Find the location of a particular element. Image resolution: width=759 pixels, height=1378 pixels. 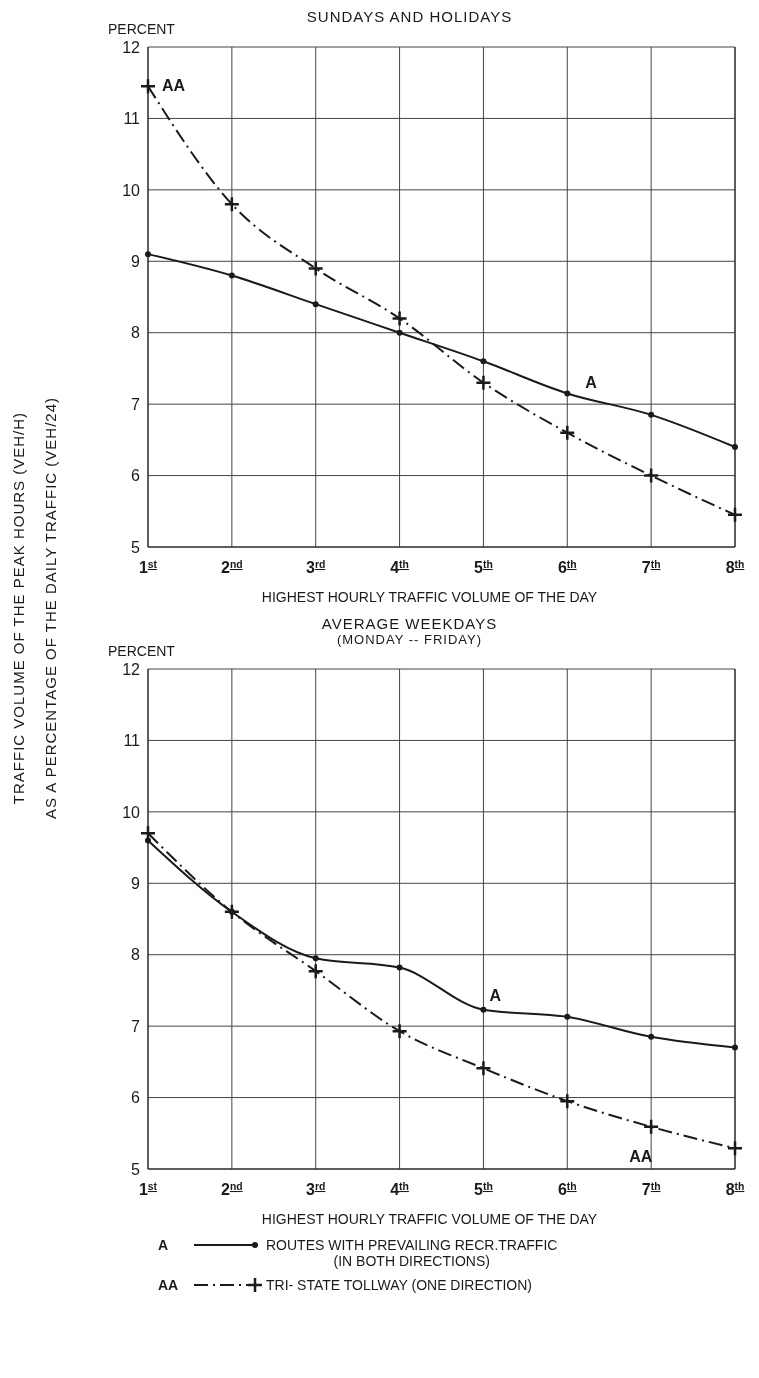

text: TRAFFIC VOLUME OF THE PEAK HOURS (VEH/H) AS A PERCENTAGE OF THE DAILY TRAFFIC (VEH/24) is located at coordinates (34, 609).